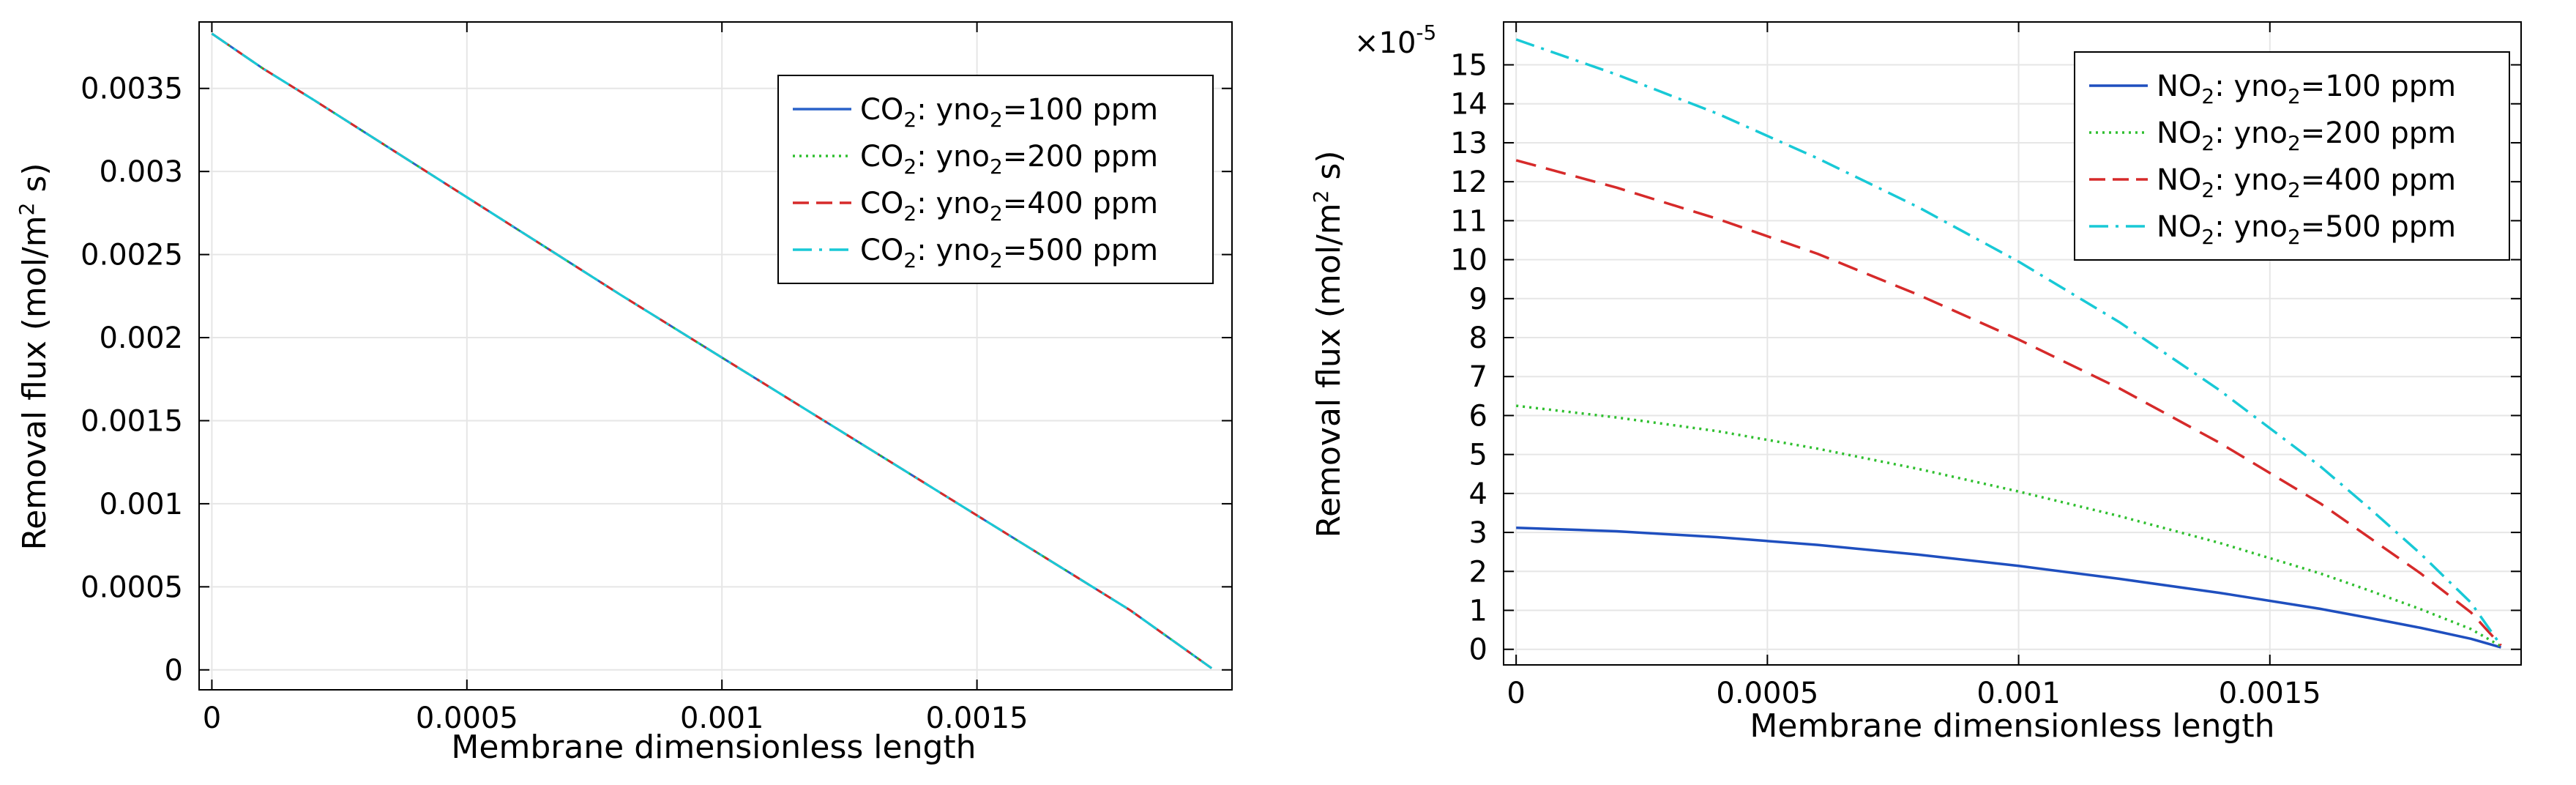 This screenshot has width=2576, height=785. What do you see at coordinates (1009, 159) in the screenshot?
I see `legend-entry: CO2: yno2=200 ppm` at bounding box center [1009, 159].